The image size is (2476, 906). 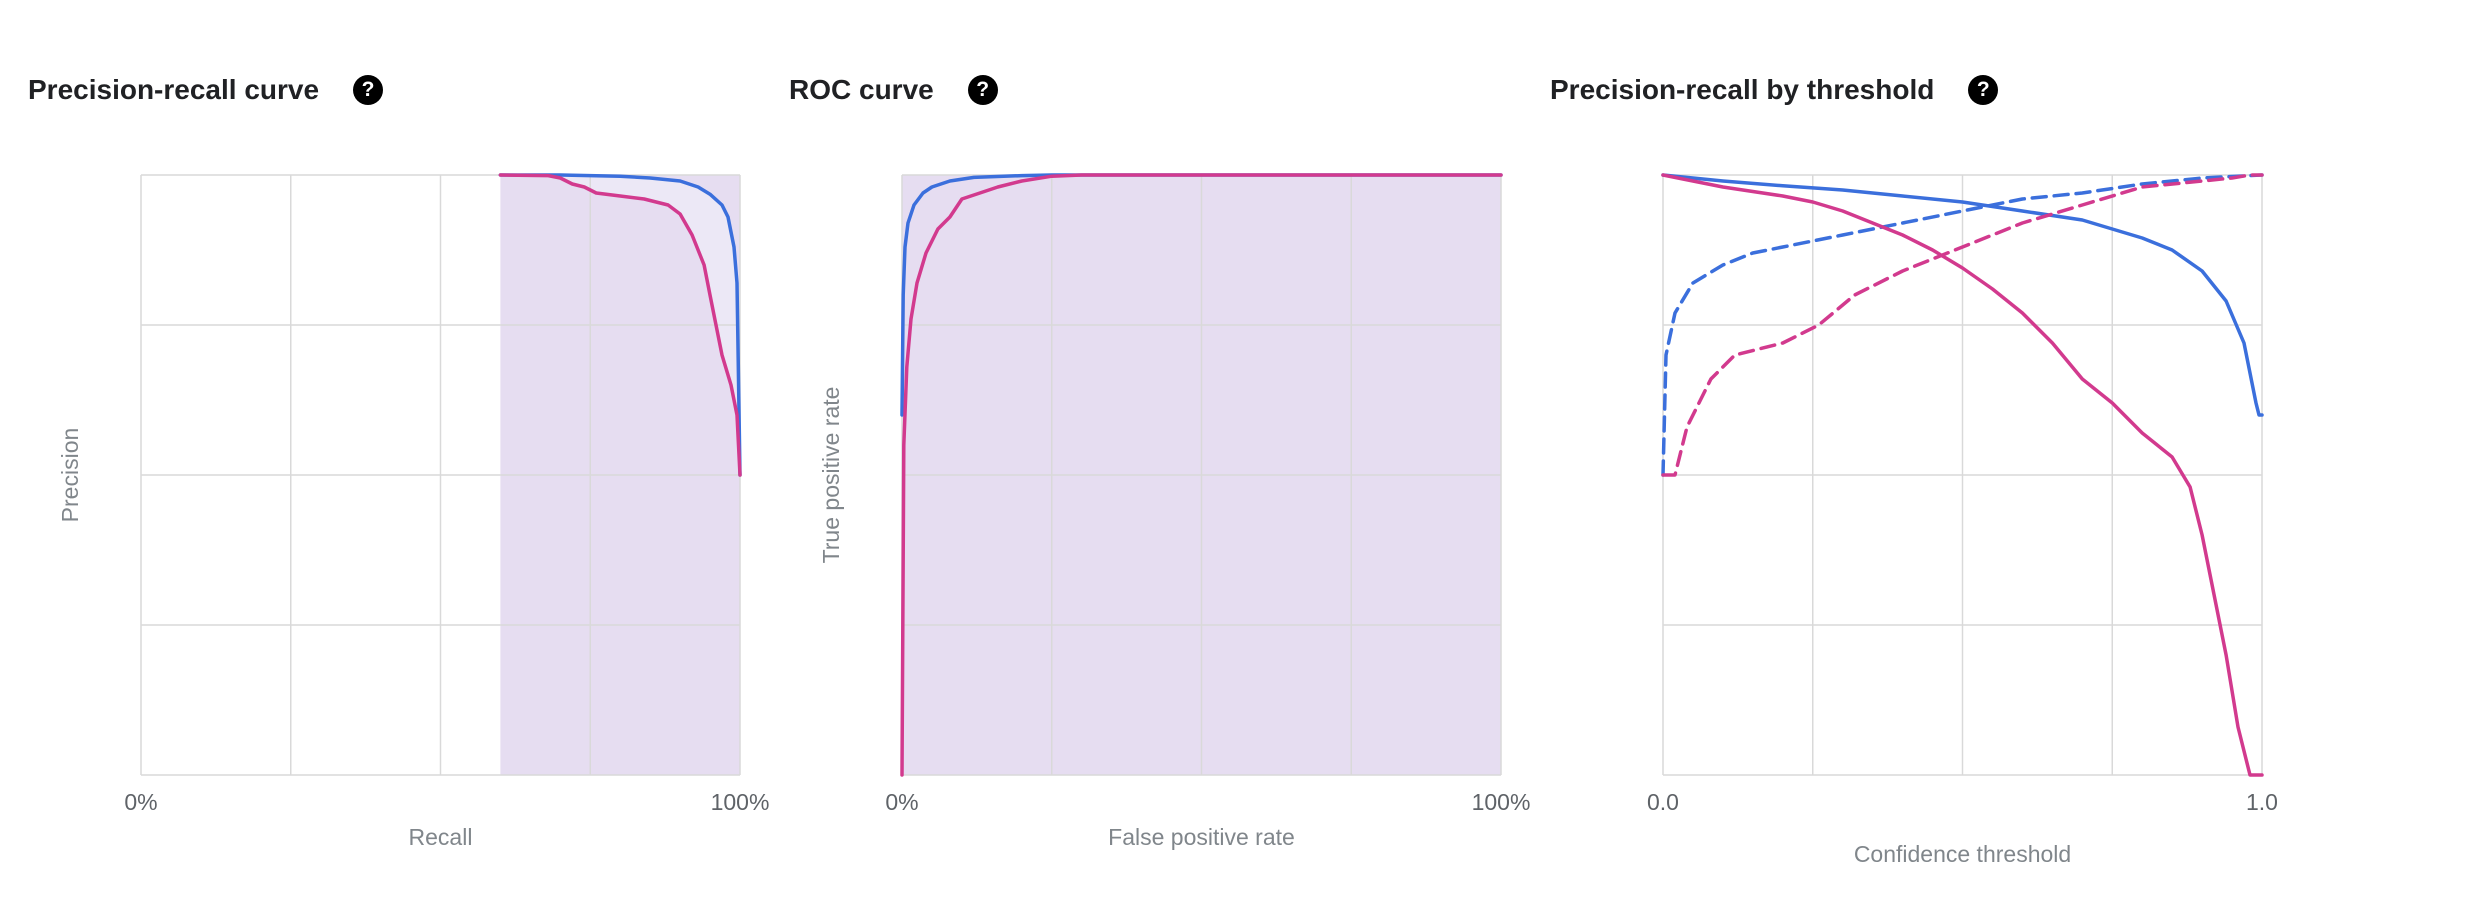 What do you see at coordinates (831, 475) in the screenshot?
I see `y-axis-title: True positive rate` at bounding box center [831, 475].